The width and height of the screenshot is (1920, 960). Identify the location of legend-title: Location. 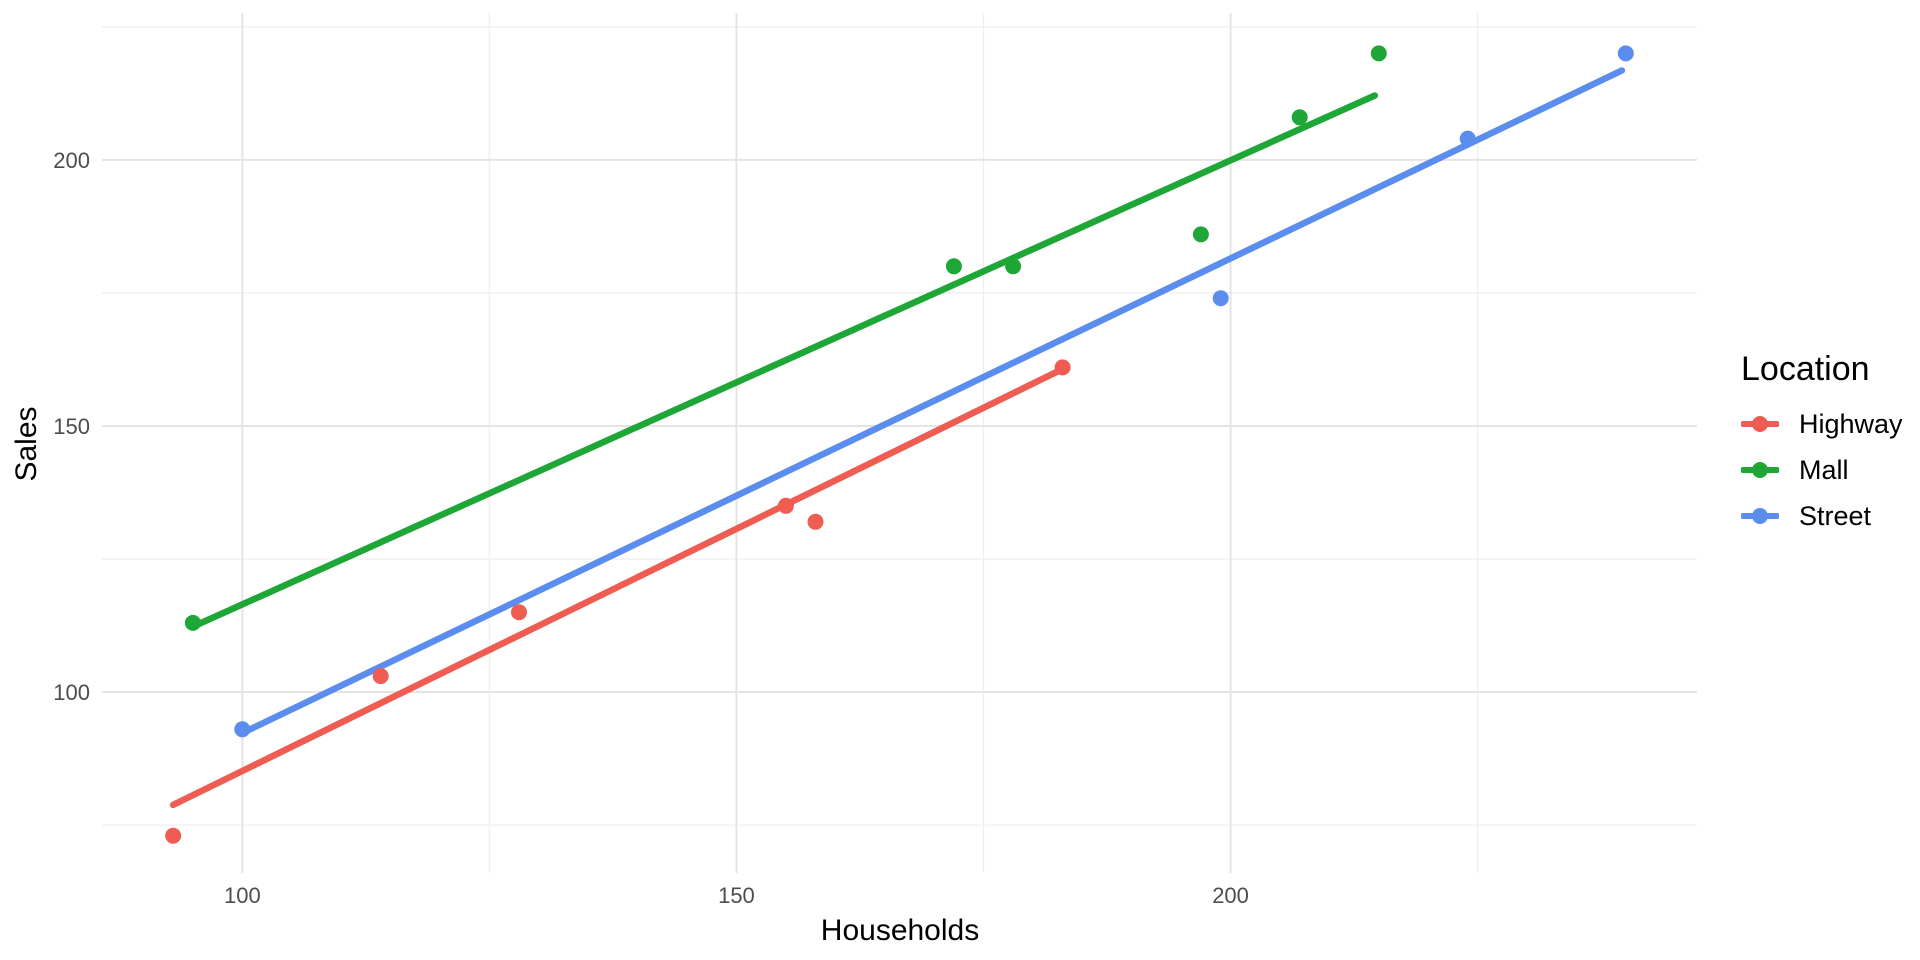
(1805, 369).